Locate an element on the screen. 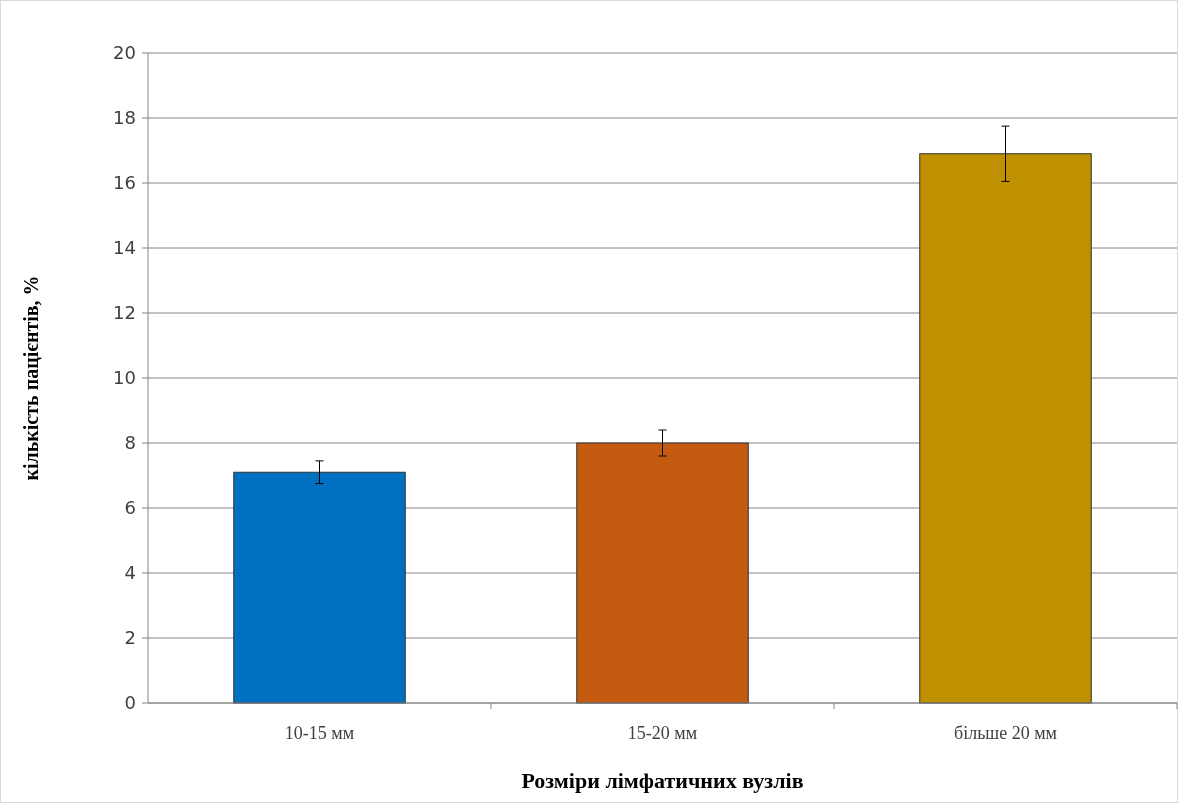 The height and width of the screenshot is (803, 1178). x-axis-title: Розміри лімфатичних вузлів is located at coordinates (662, 780).